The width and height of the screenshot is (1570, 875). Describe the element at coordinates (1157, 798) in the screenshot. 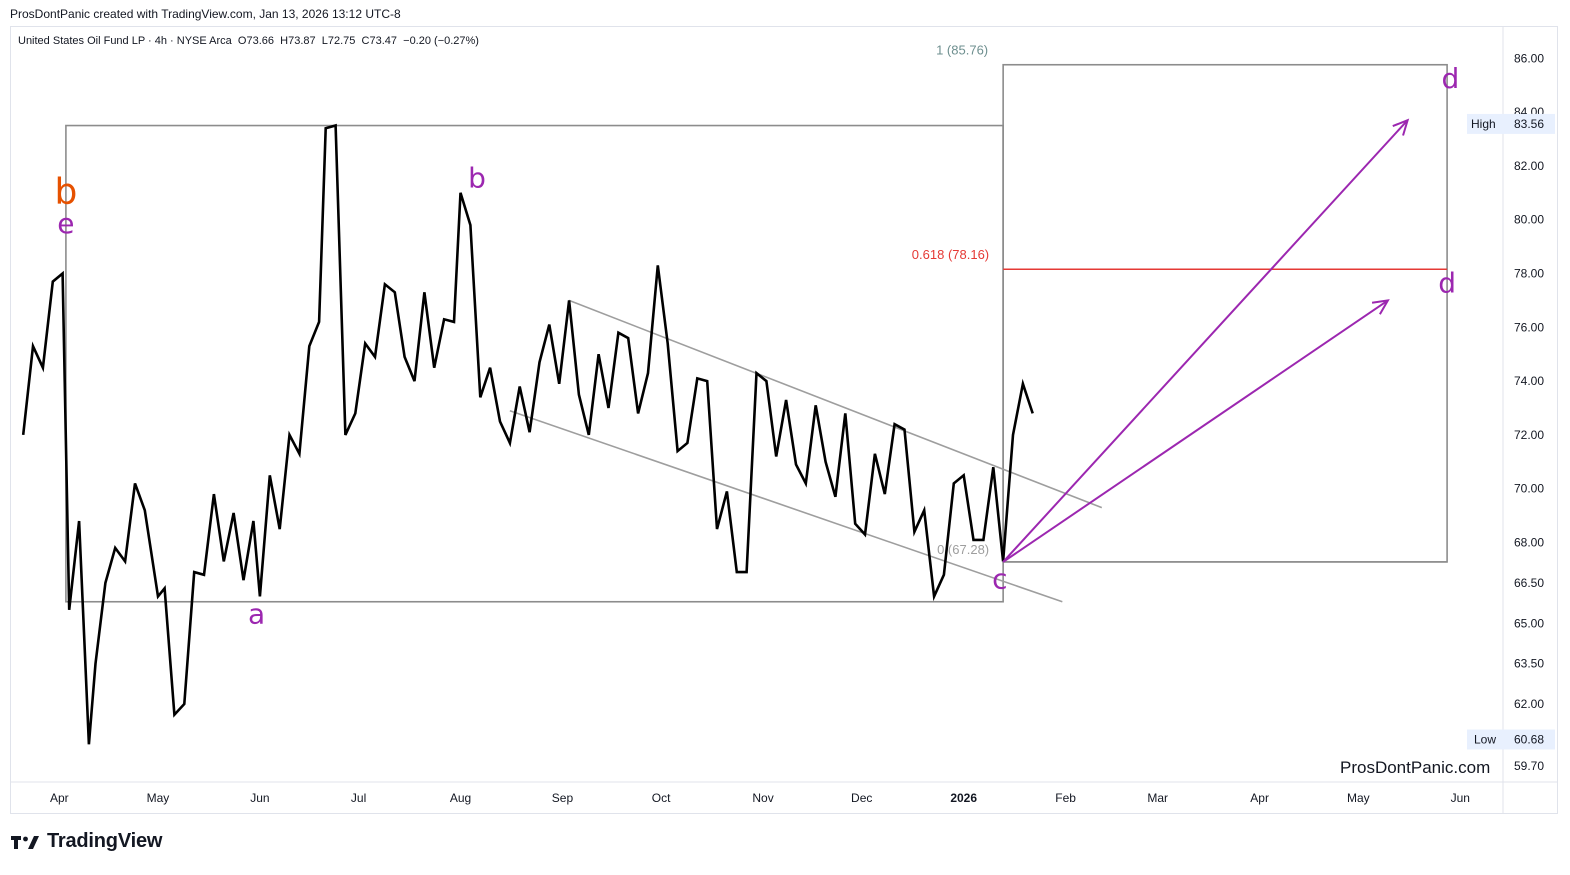

I see `time-tick-label: Mar` at that location.